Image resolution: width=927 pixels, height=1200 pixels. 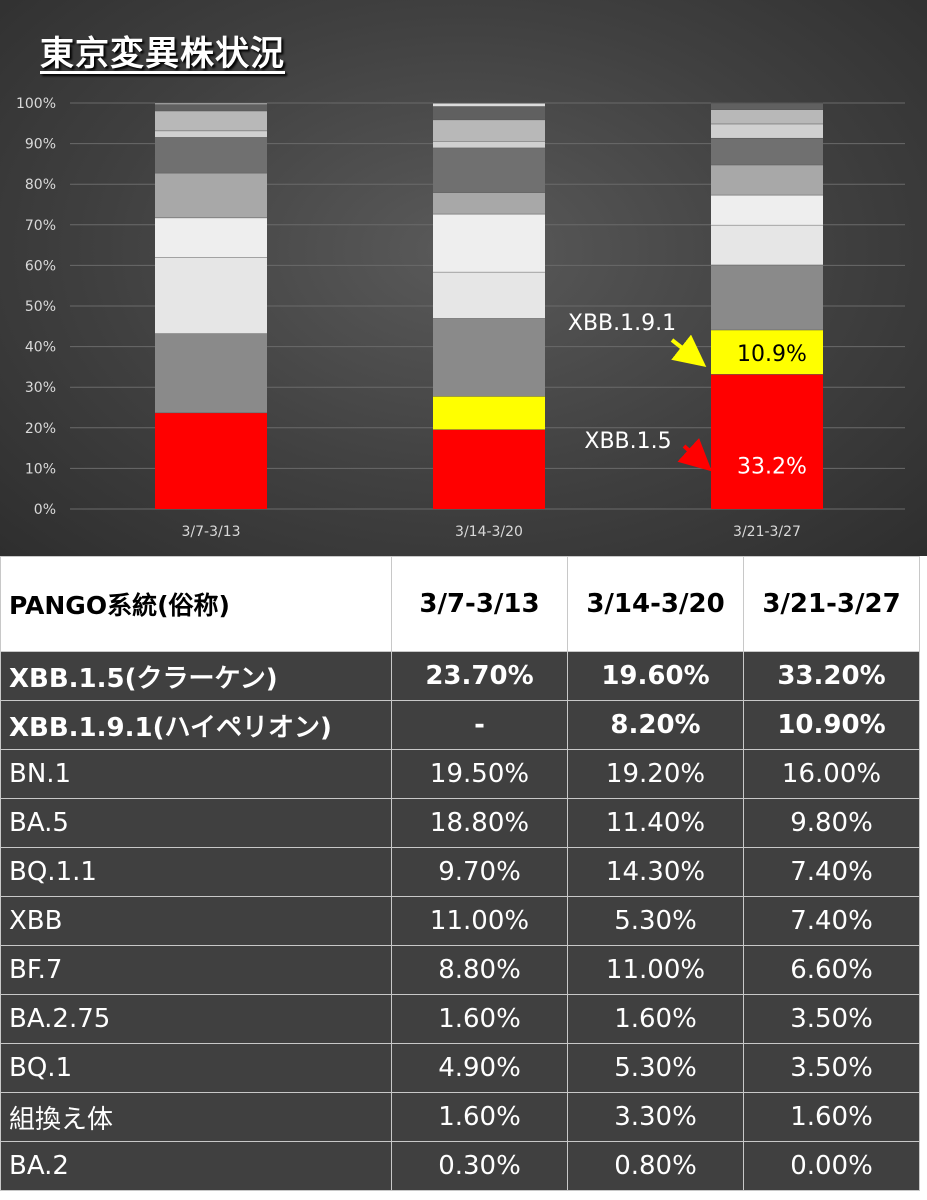 What do you see at coordinates (831, 921) in the screenshot?
I see `percentage-cell: 7.40%` at bounding box center [831, 921].